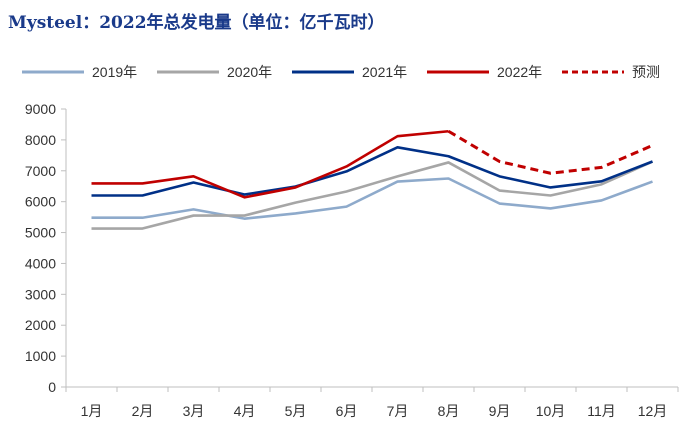 This screenshot has width=700, height=436. Describe the element at coordinates (449, 411) in the screenshot. I see `x-tick-label: 8月` at that location.